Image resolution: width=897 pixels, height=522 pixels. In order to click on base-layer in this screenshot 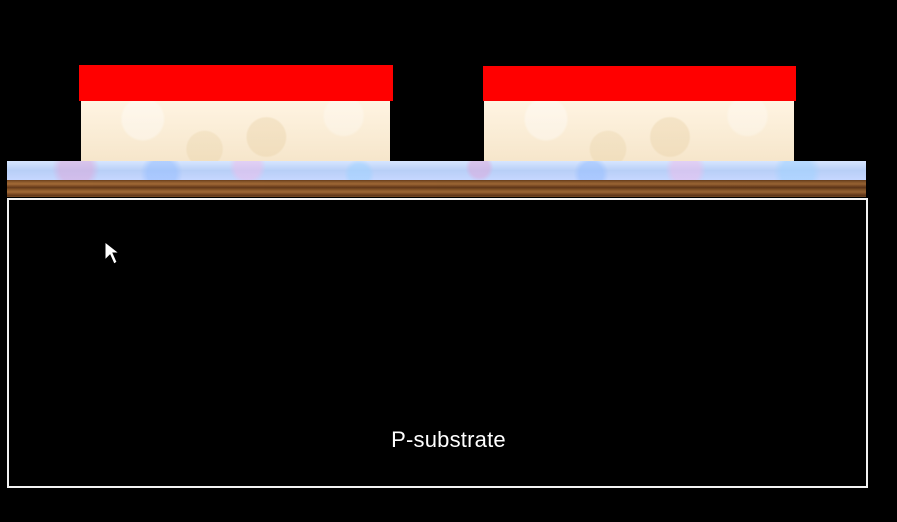, I will do `click(436, 188)`.